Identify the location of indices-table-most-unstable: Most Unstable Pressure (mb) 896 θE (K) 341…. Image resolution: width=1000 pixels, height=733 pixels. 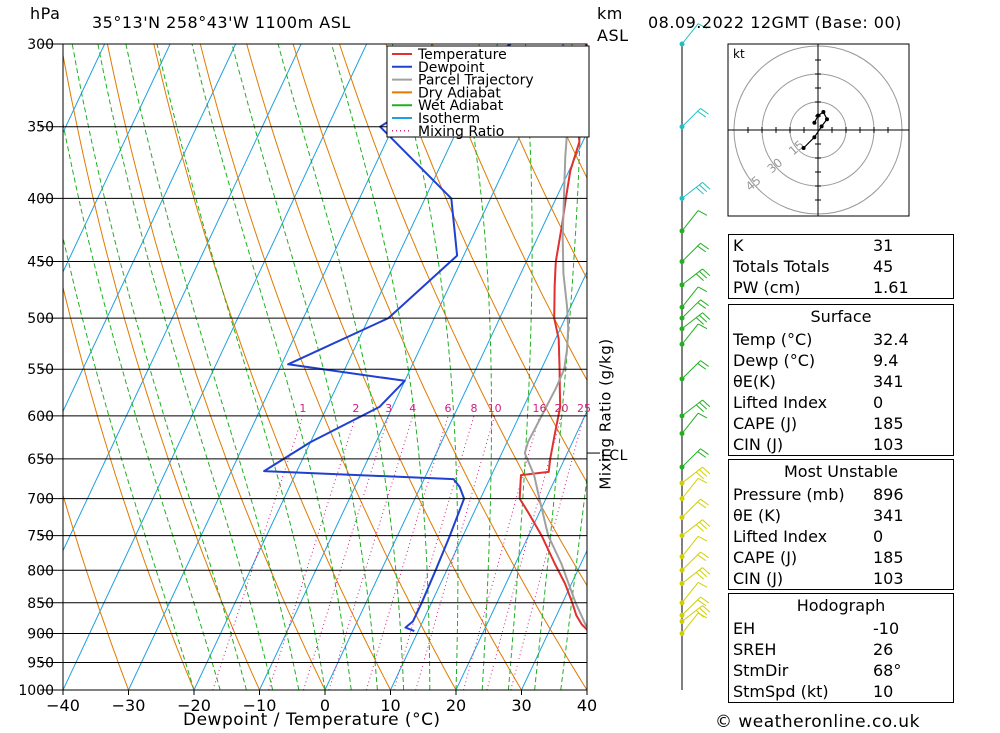
(841, 524).